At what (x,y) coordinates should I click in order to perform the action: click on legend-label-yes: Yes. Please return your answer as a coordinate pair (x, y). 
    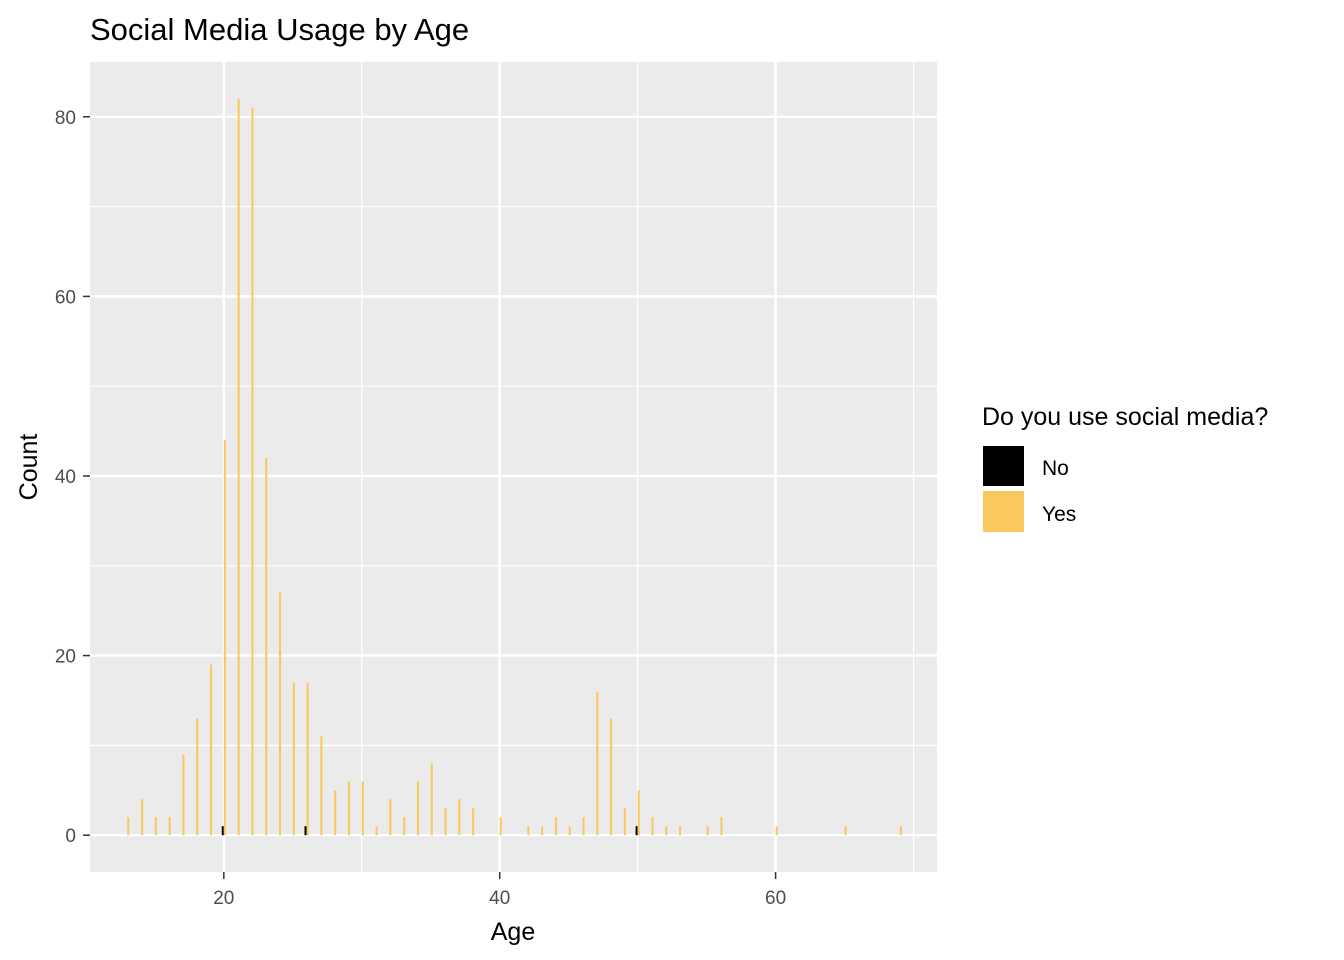
    Looking at the image, I should click on (1059, 514).